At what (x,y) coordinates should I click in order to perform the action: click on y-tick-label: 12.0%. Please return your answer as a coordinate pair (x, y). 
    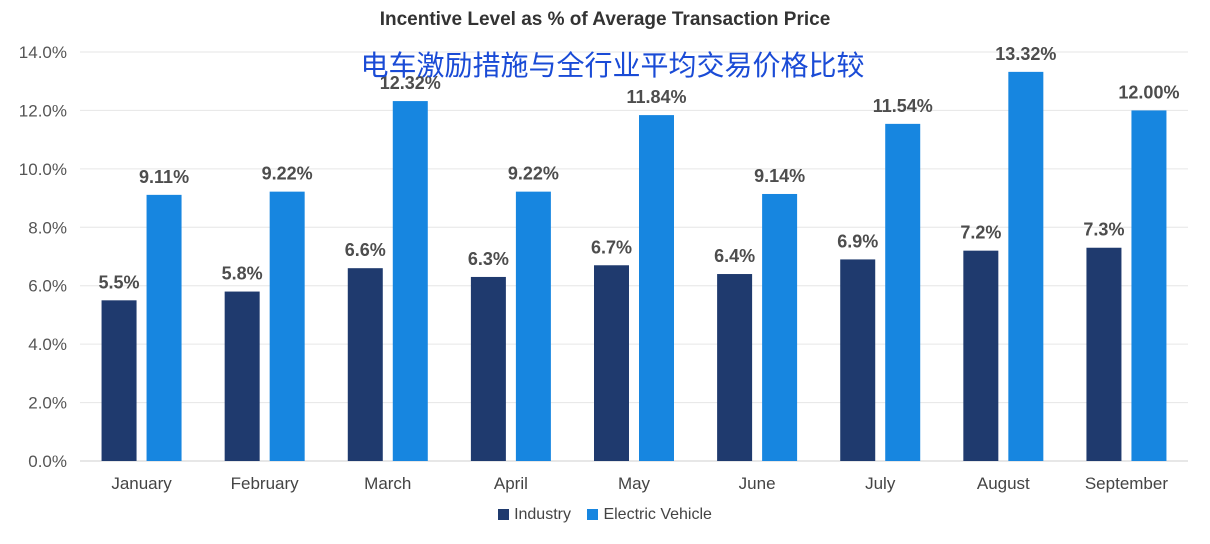
    Looking at the image, I should click on (43, 110).